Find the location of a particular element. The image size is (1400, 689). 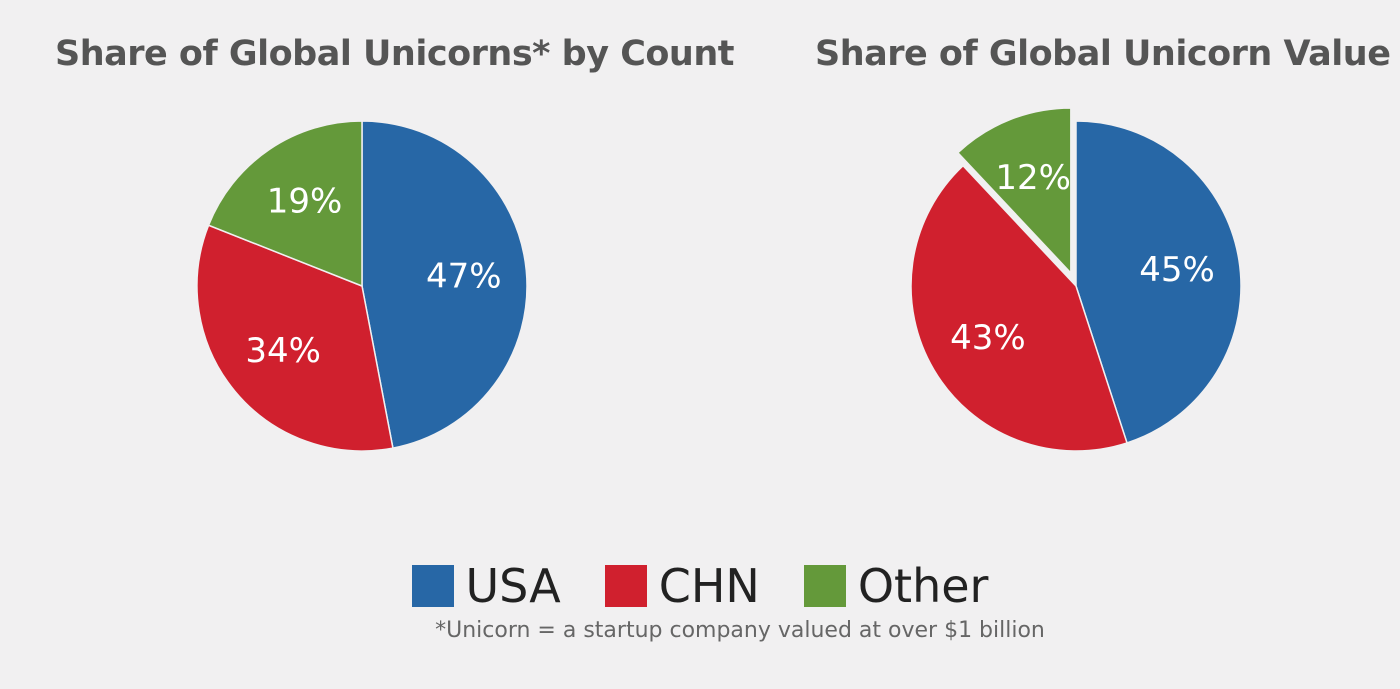

legend-swatch-usa is located at coordinates (432, 586).